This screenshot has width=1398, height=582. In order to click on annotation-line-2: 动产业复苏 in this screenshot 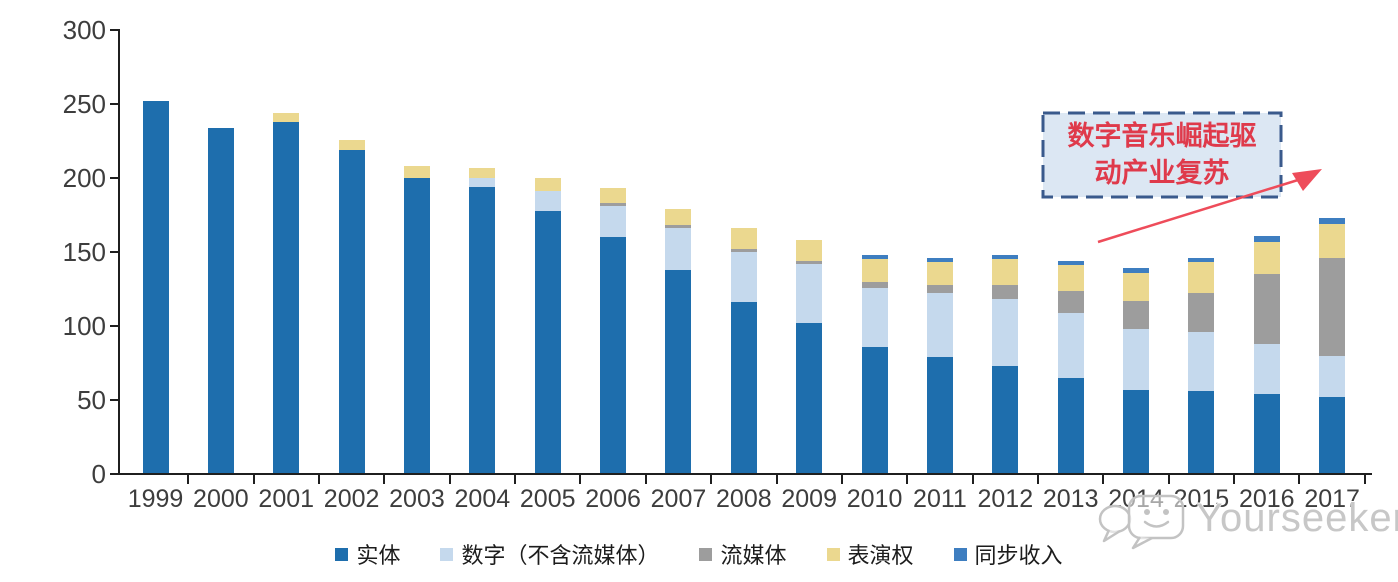, I will do `click(1162, 173)`.